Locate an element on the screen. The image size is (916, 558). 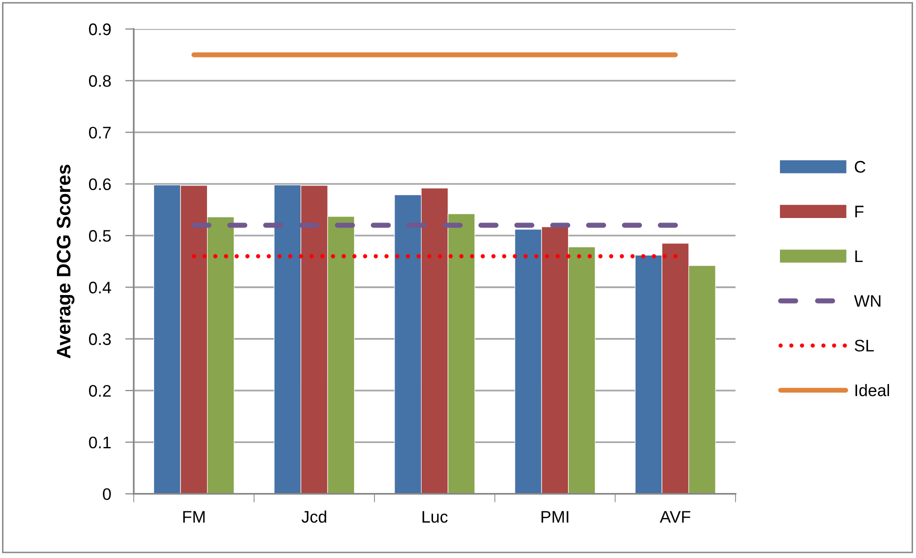
y-tick-label: 0.5 is located at coordinates (100, 236).